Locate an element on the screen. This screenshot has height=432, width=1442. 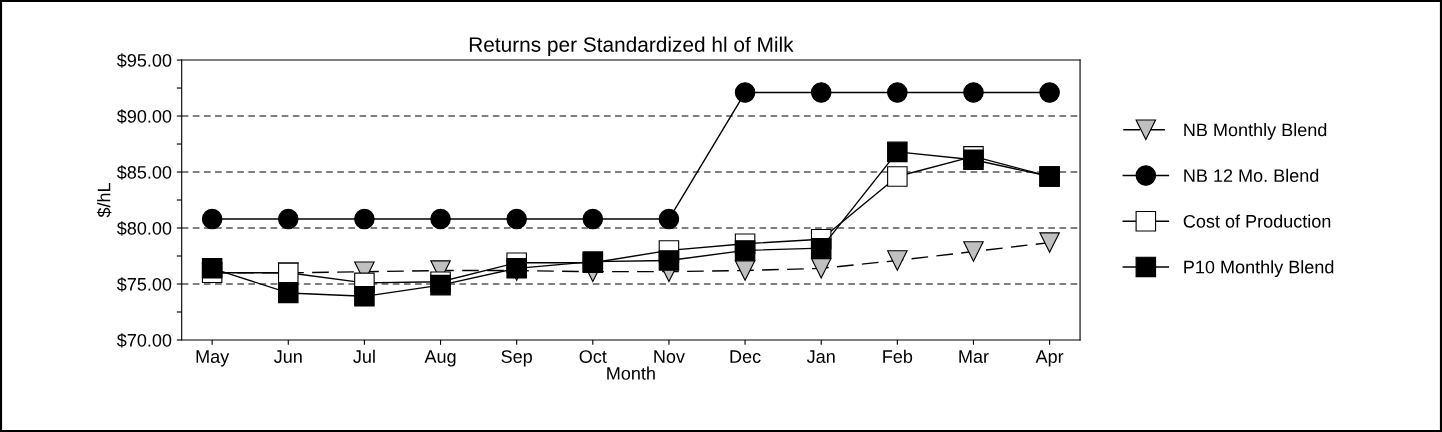
y-tick-label: $80.00 is located at coordinates (144, 228).